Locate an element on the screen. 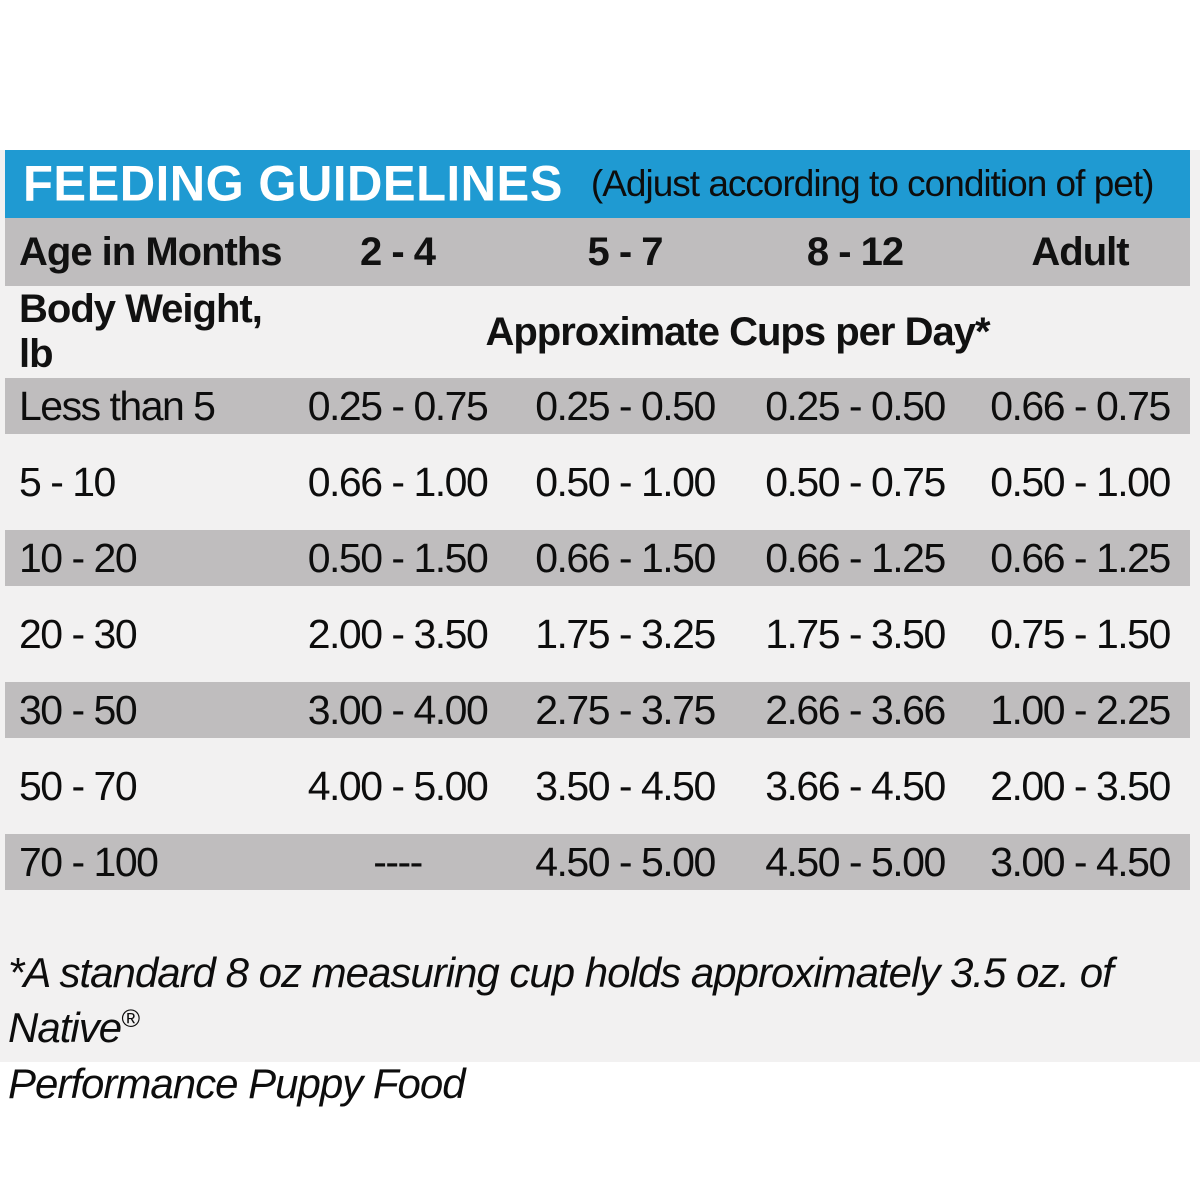 This screenshot has height=1200, width=1200. registered-trademark-symbol: ® is located at coordinates (130, 1019).